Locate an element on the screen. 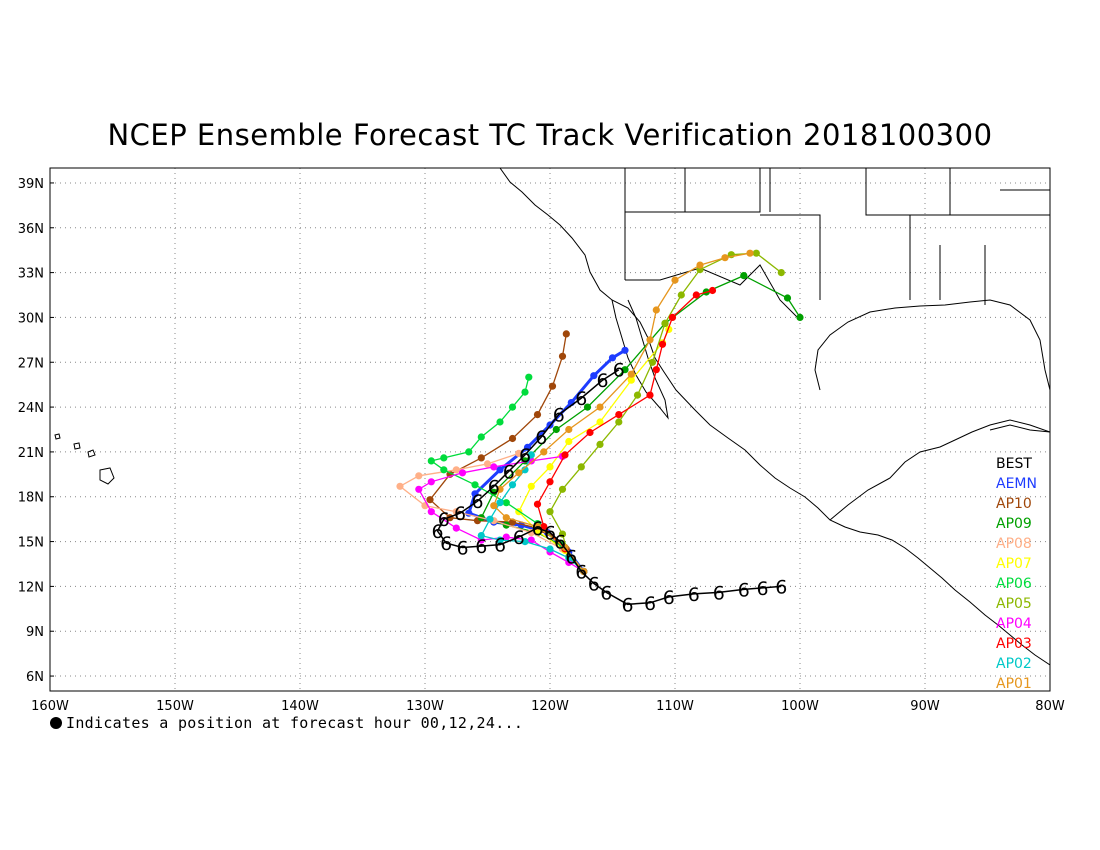  legend-entry-aemn: AEMN is located at coordinates (1016, 484).